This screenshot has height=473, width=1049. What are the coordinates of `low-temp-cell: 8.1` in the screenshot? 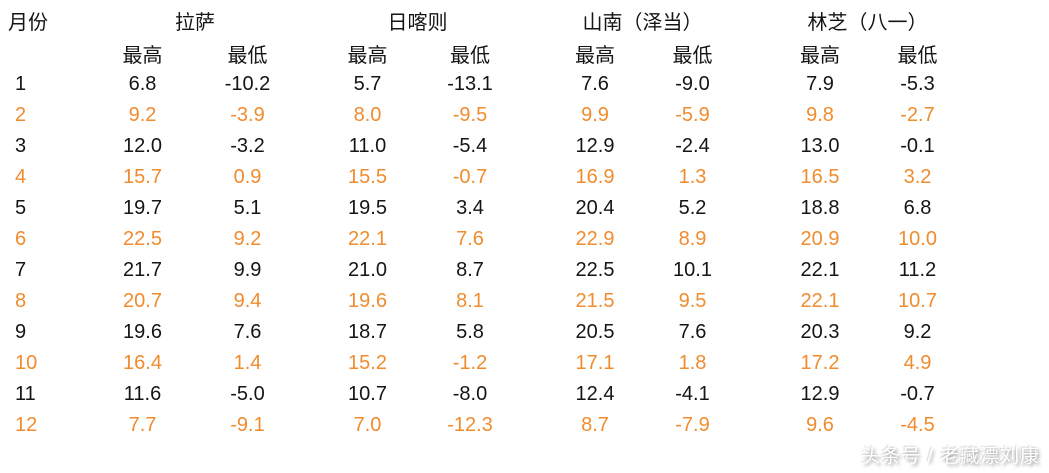 It's located at (470, 301).